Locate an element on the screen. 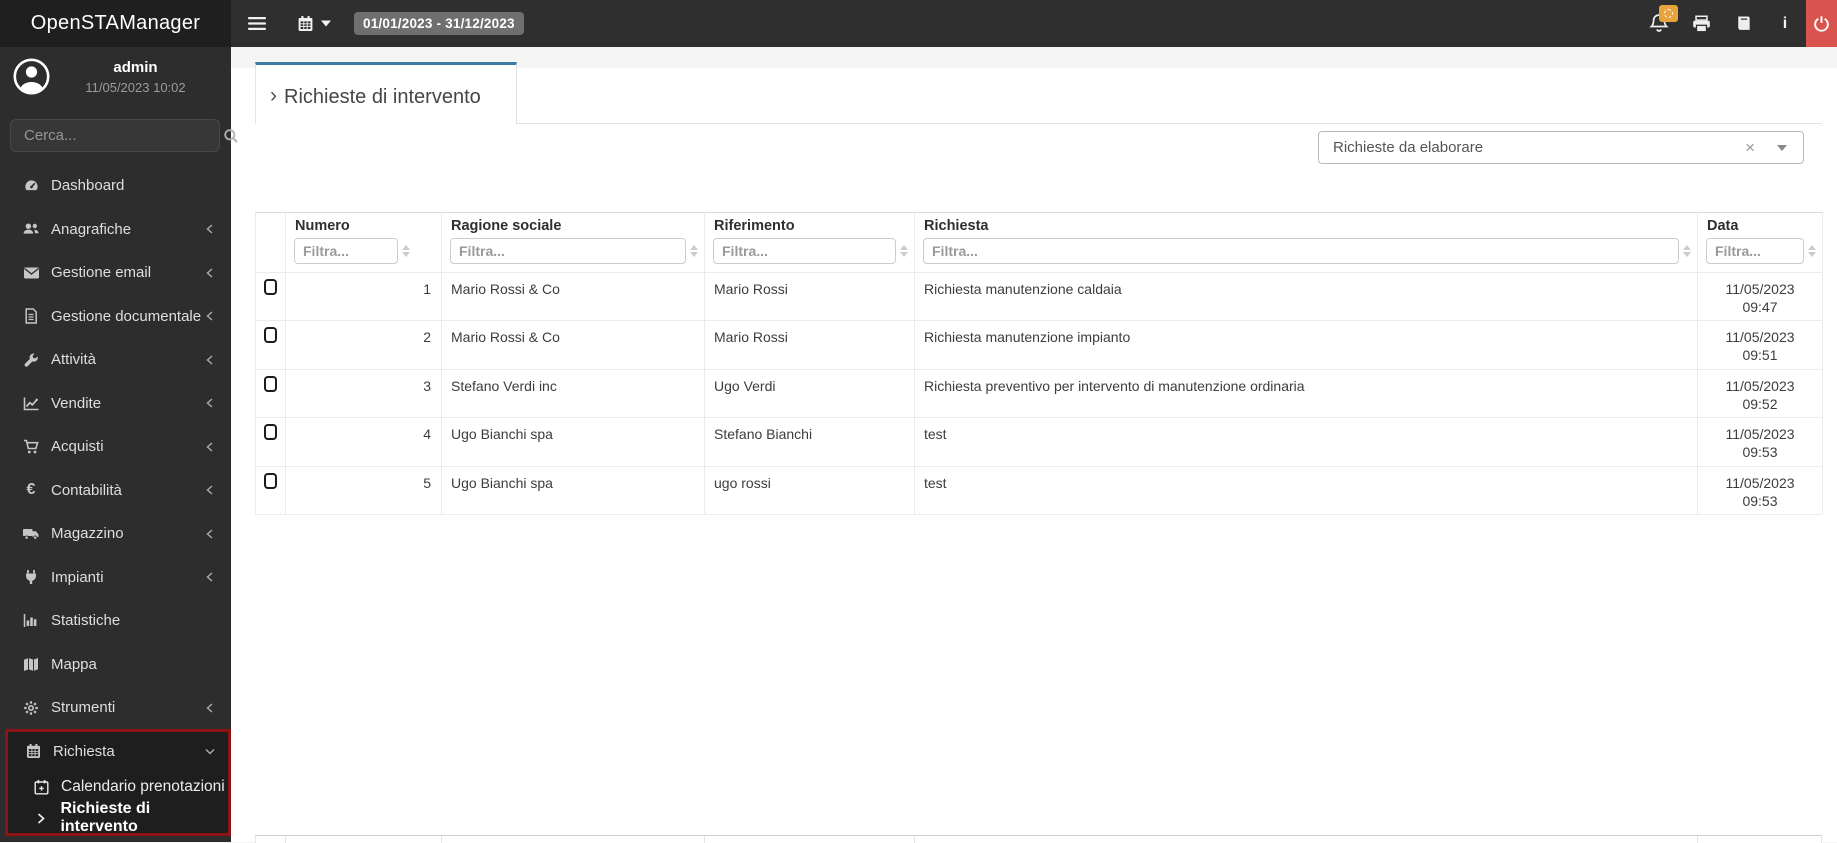 This screenshot has width=1837, height=843. date-range-badge: 01/01/2023 - 31/12/2023 is located at coordinates (439, 23).